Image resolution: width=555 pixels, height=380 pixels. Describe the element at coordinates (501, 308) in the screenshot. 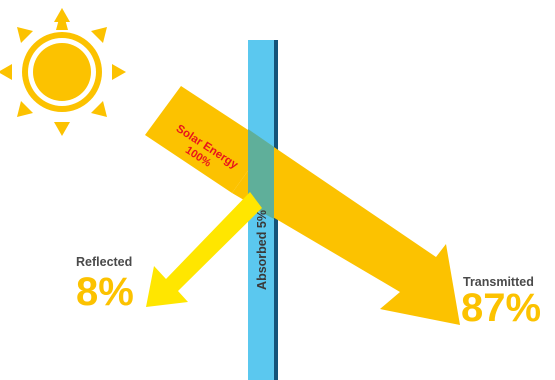

I see `transmitted-value: 87%` at that location.